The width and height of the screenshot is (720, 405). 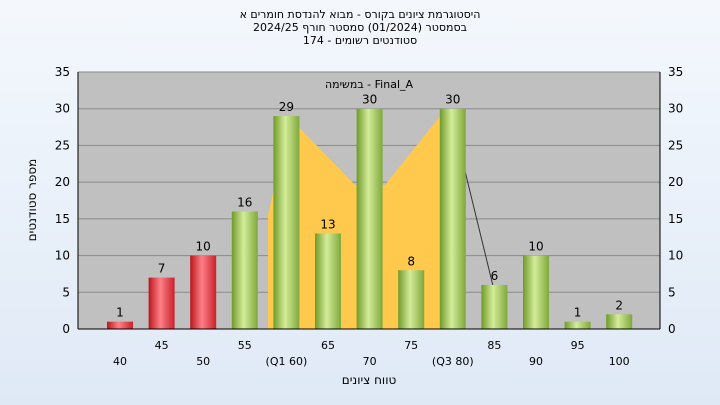 I want to click on y2-tick-label: 25, so click(x=675, y=145).